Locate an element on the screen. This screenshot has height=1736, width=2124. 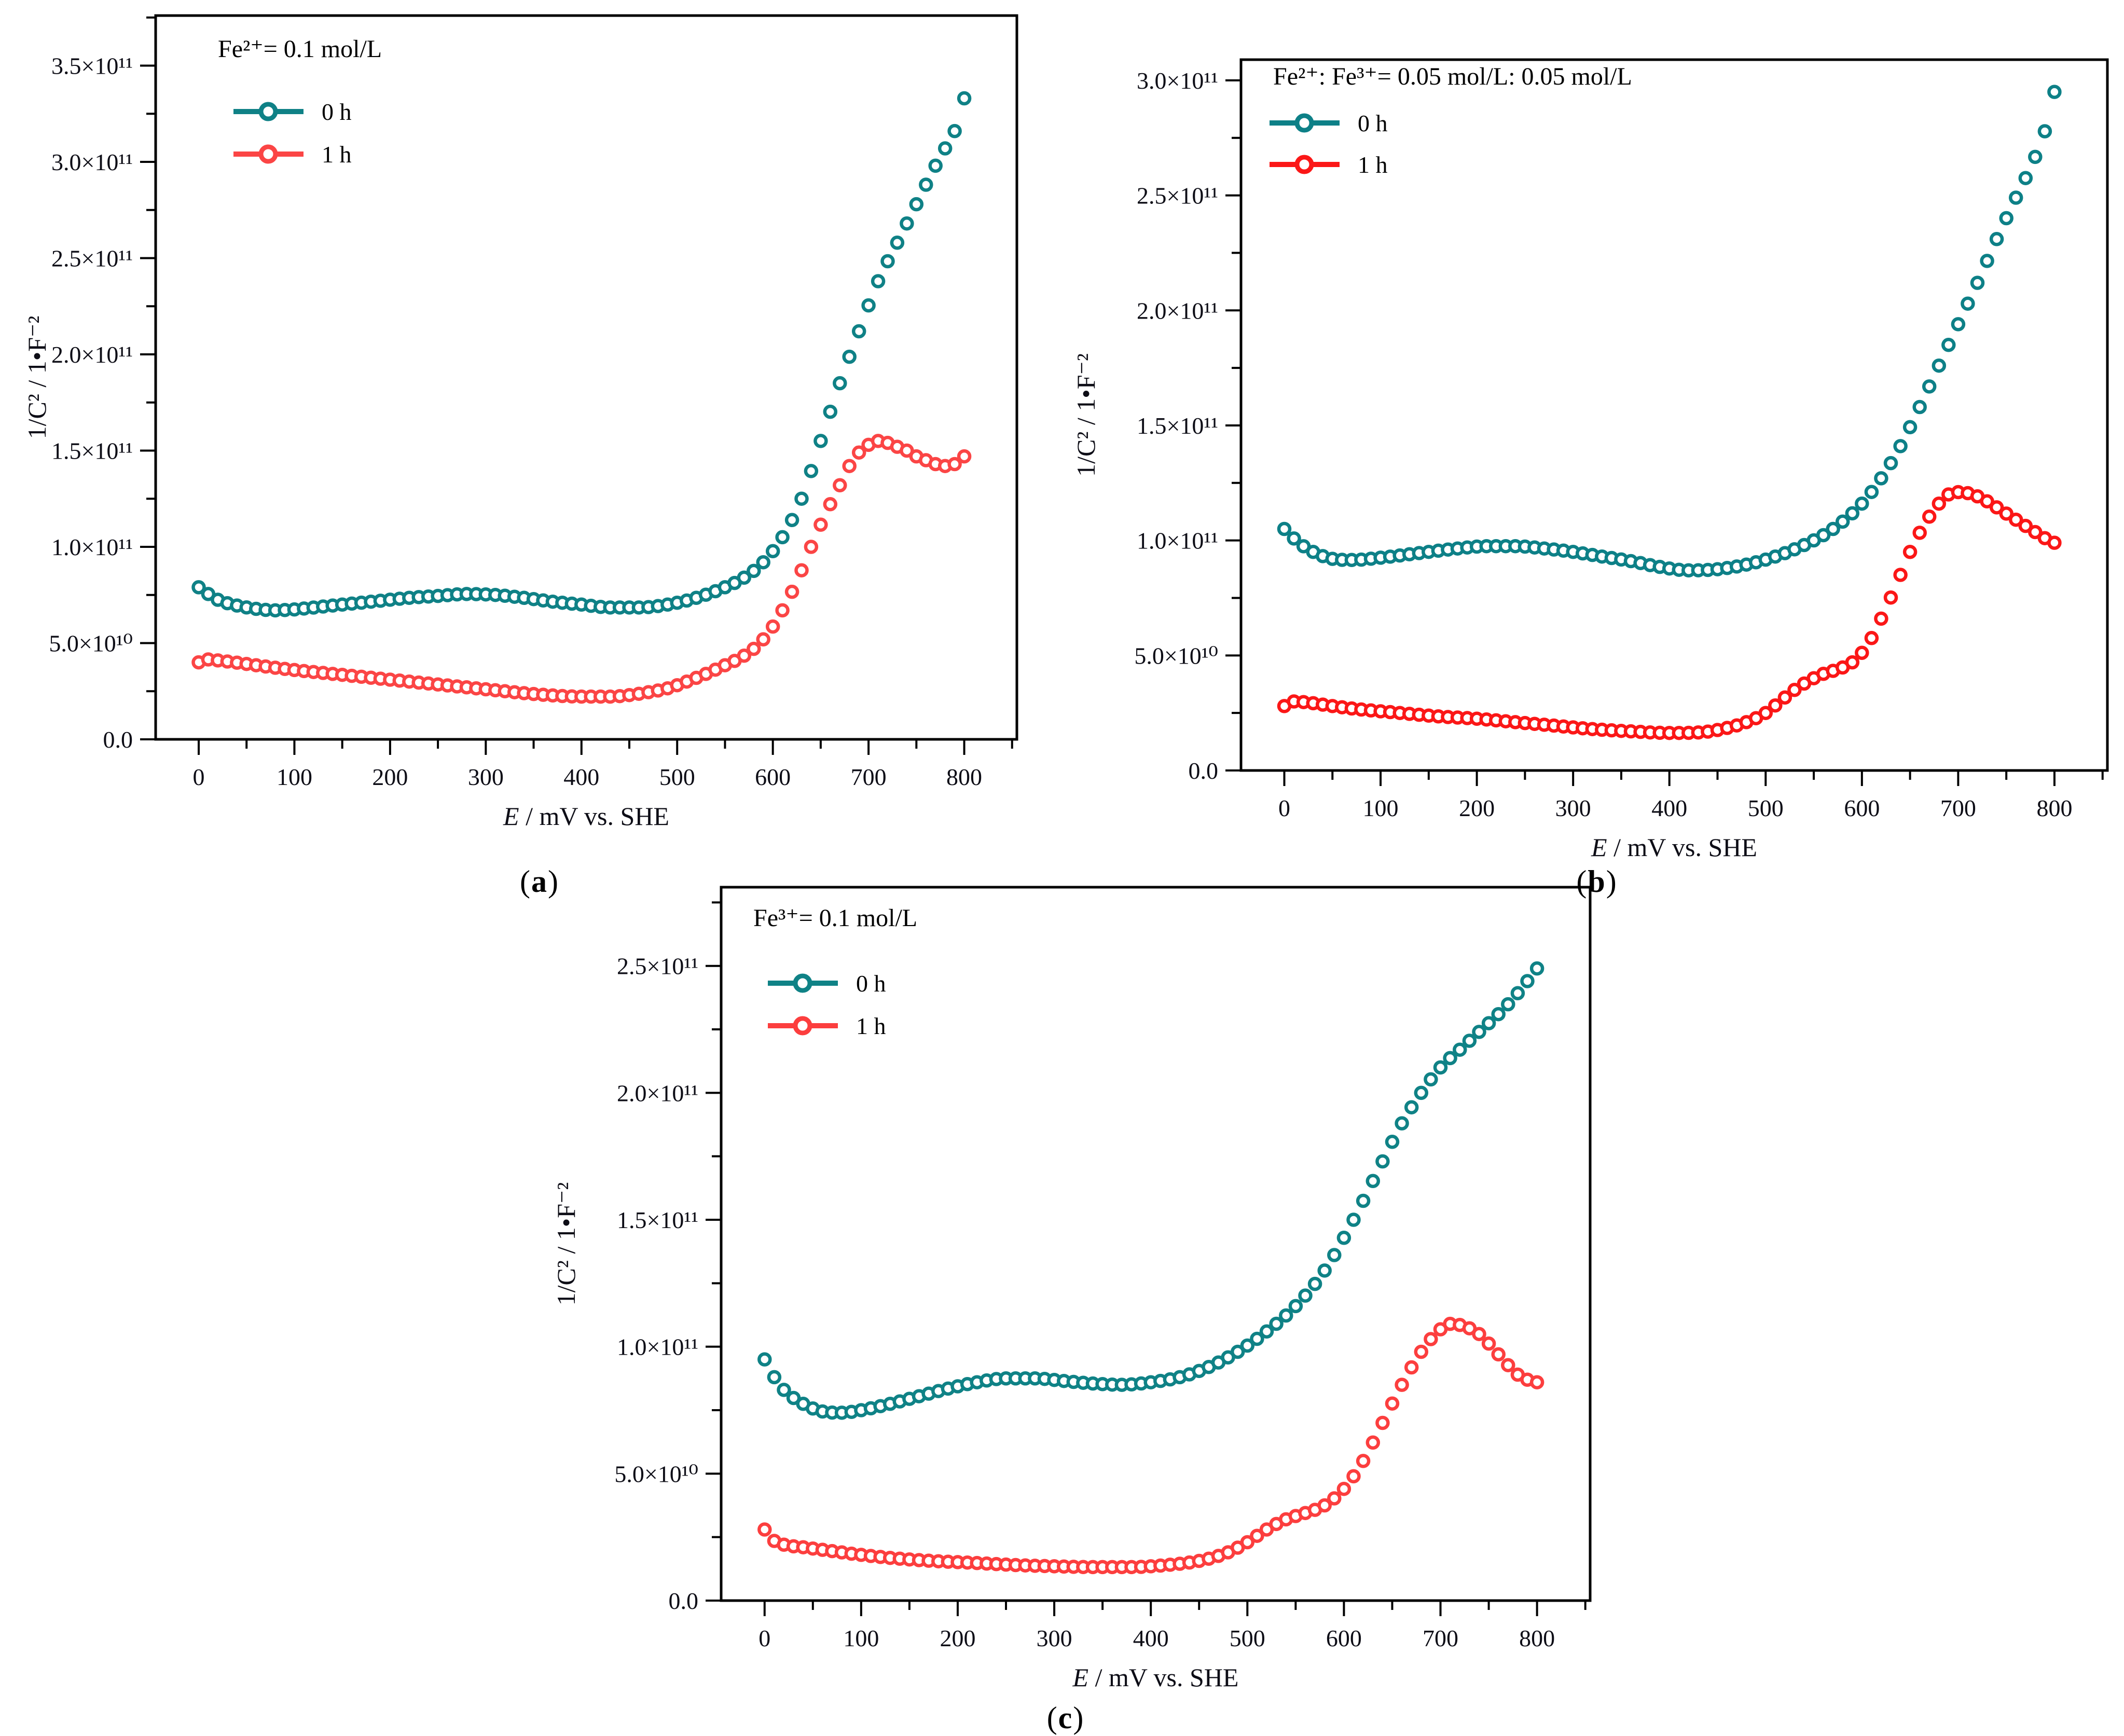
x-tick-label: 600 is located at coordinates (1344, 1638).